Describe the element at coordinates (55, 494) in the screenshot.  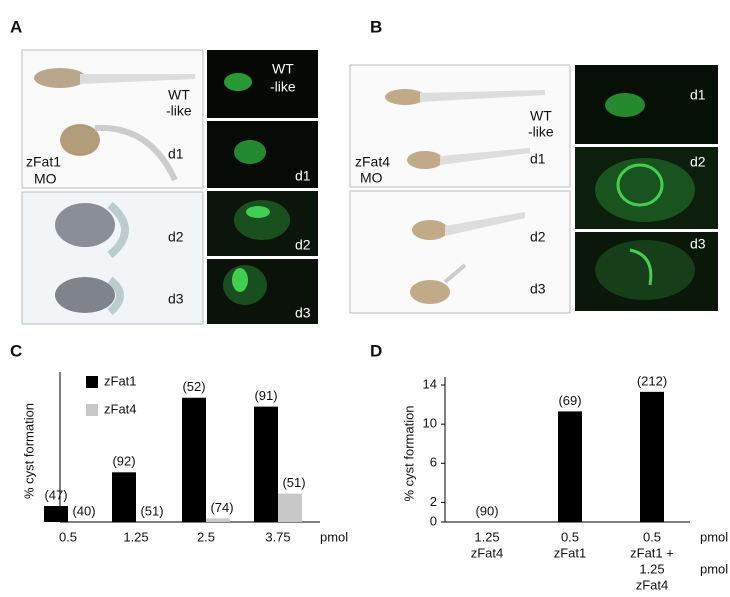
I see `sample-size: (47)` at that location.